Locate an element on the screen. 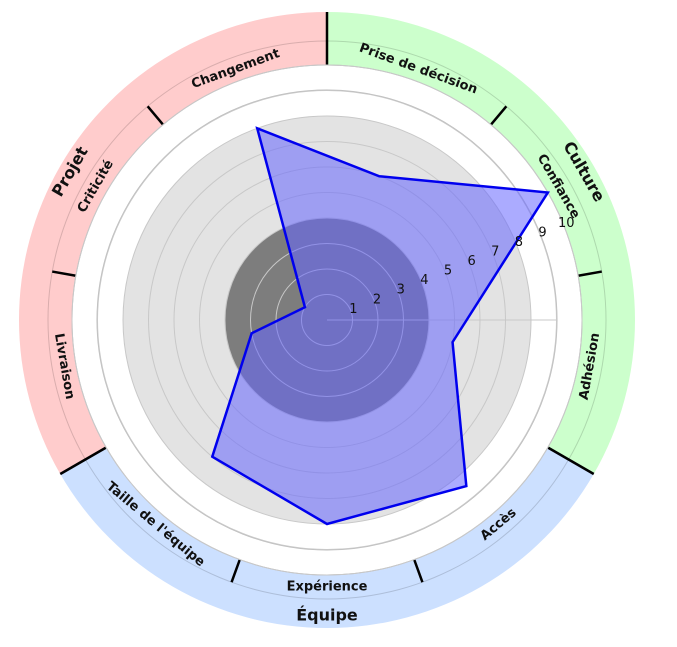  tick-label-7: 7 is located at coordinates (495, 252).